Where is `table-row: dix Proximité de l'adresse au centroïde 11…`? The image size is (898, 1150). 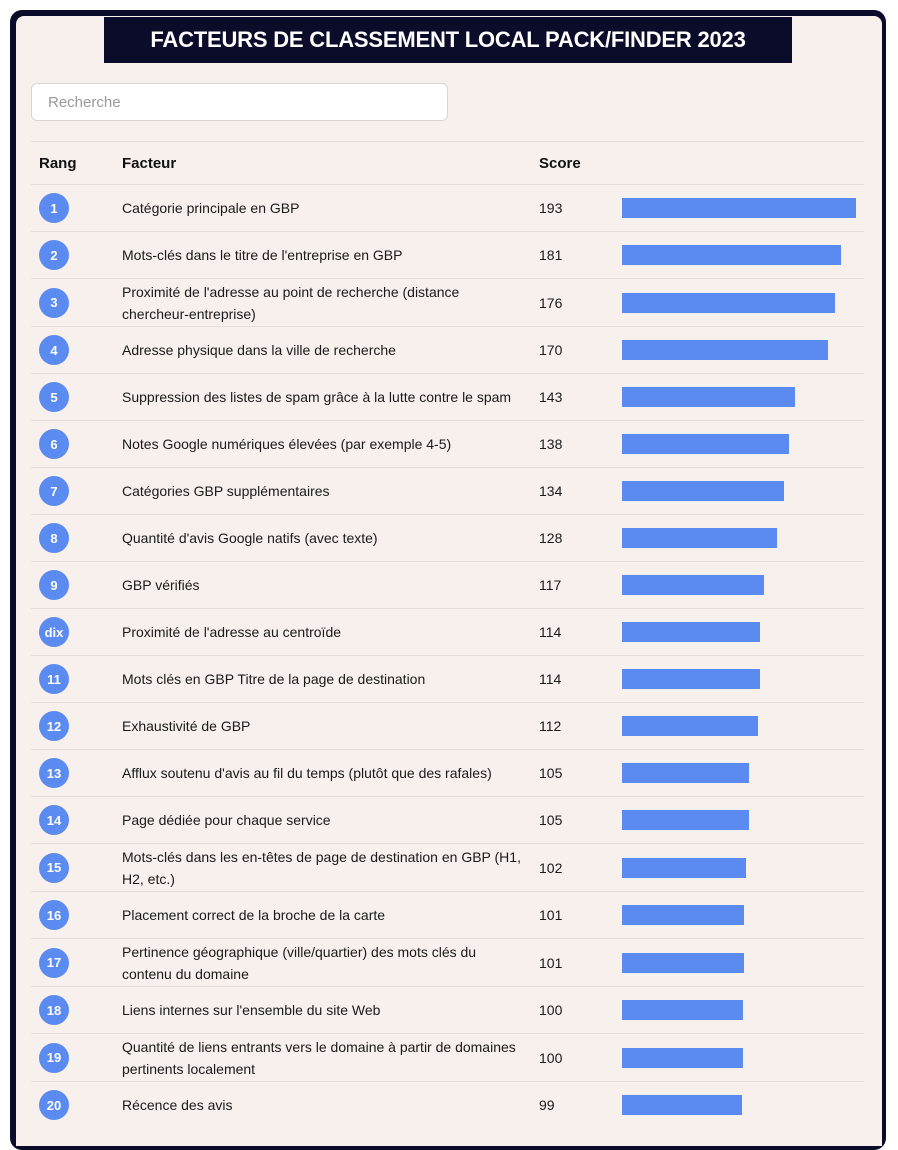 table-row: dix Proximité de l'adresse au centroïde 11… is located at coordinates (447, 631).